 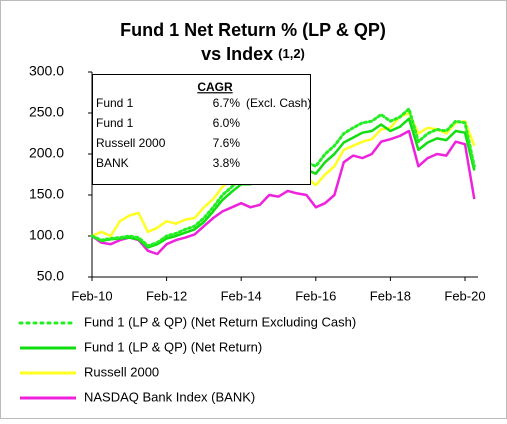 What do you see at coordinates (253, 30) in the screenshot?
I see `chart-title: Fund 1 Net Return % (LP & QP)` at bounding box center [253, 30].